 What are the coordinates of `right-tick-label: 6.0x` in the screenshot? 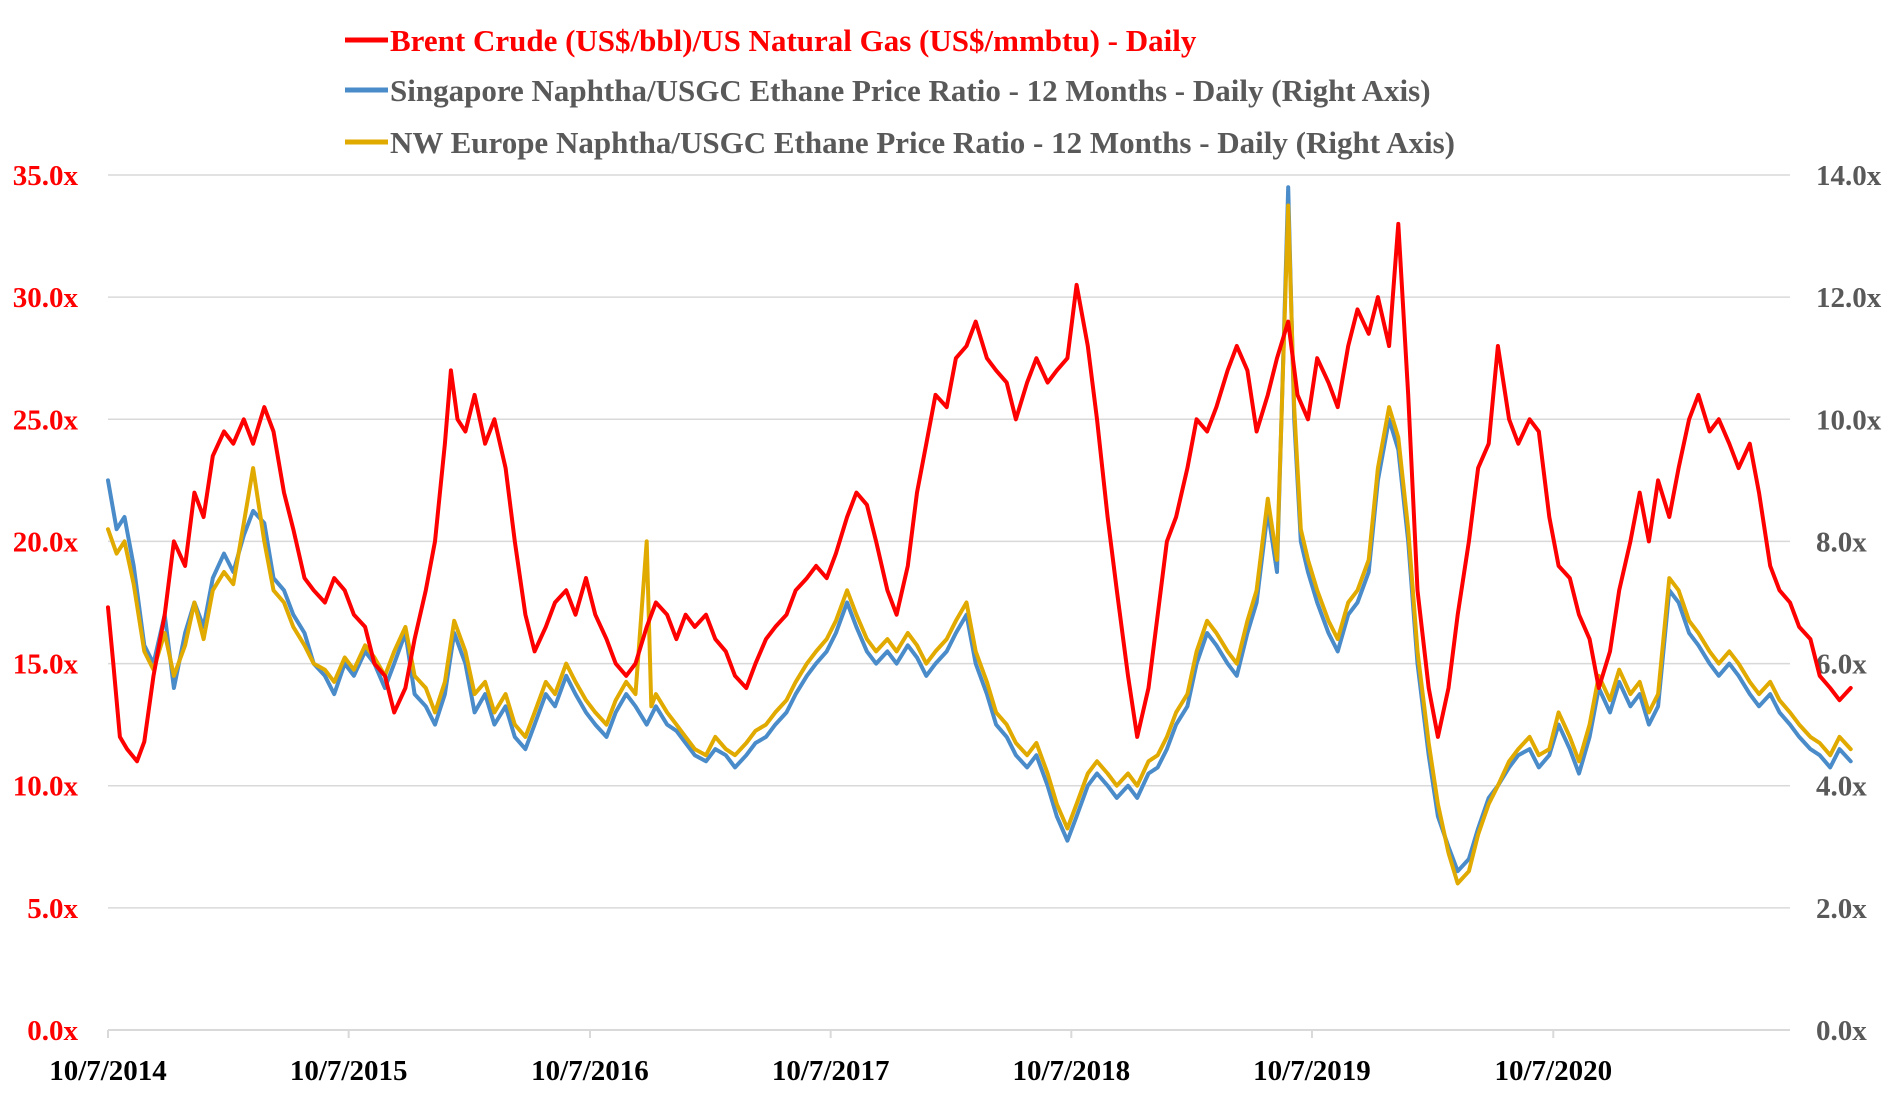 It's located at (1841, 665).